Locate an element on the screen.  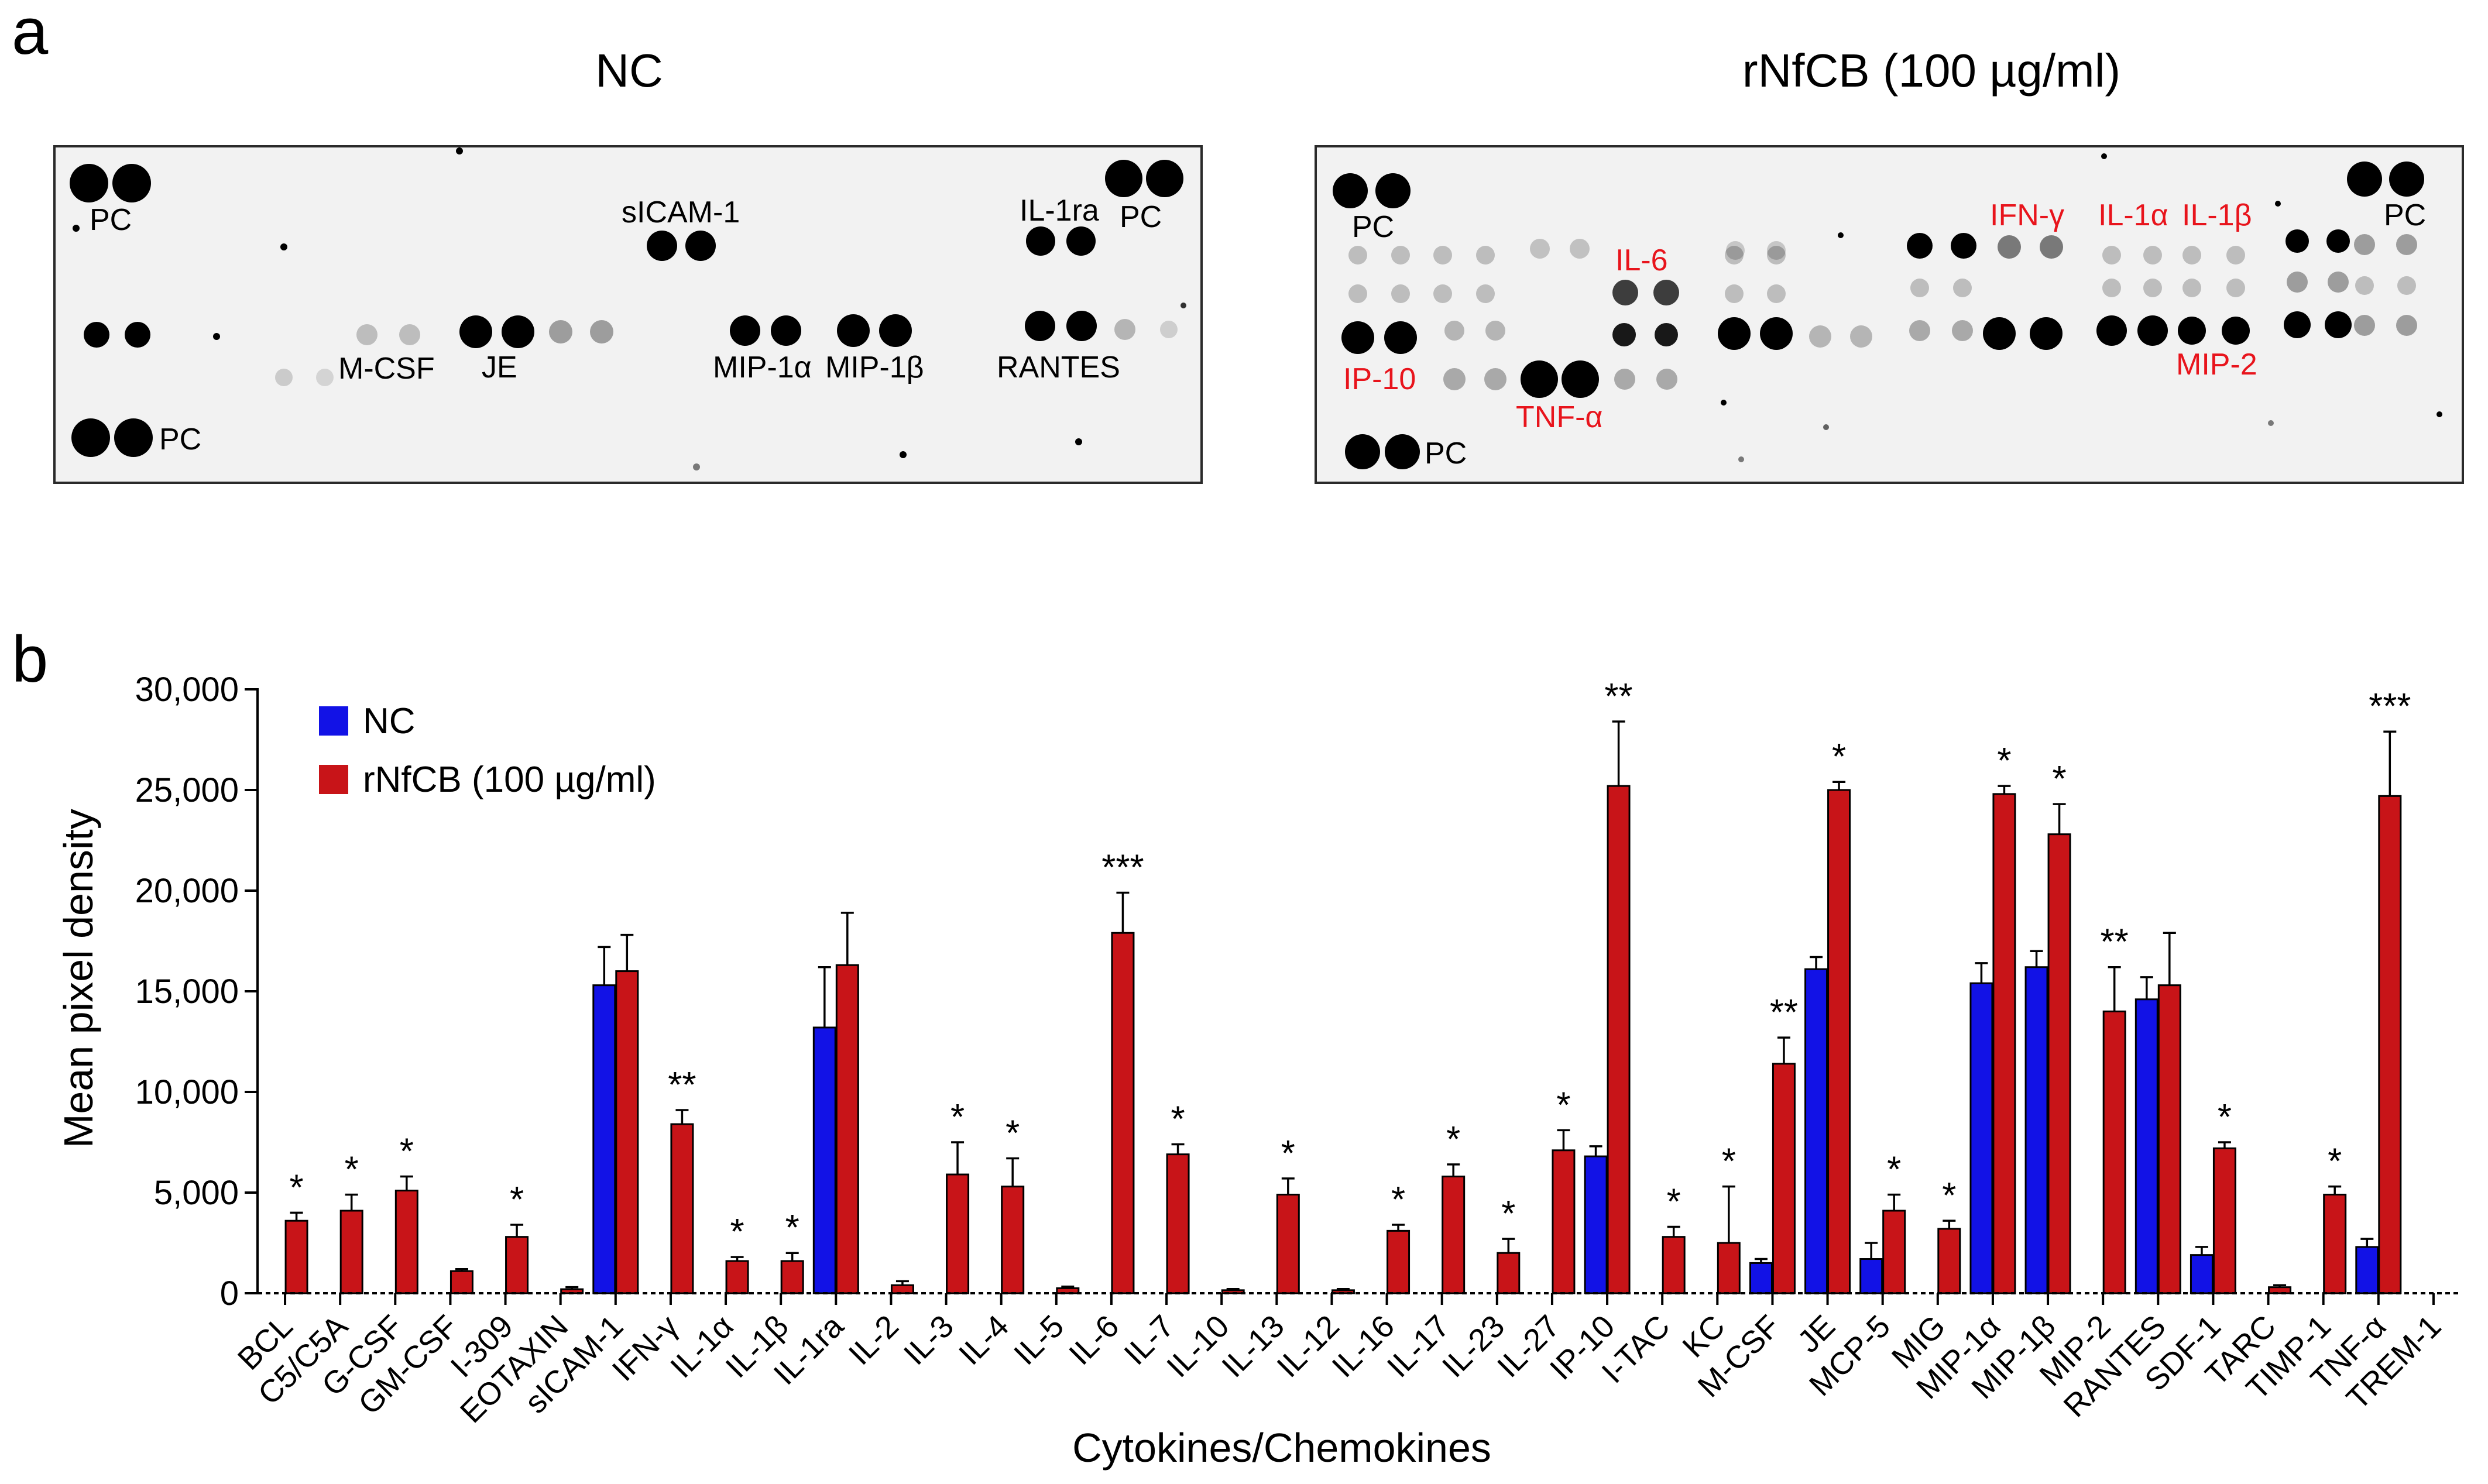
category-group-il-17: * is located at coordinates (1454, 1207).